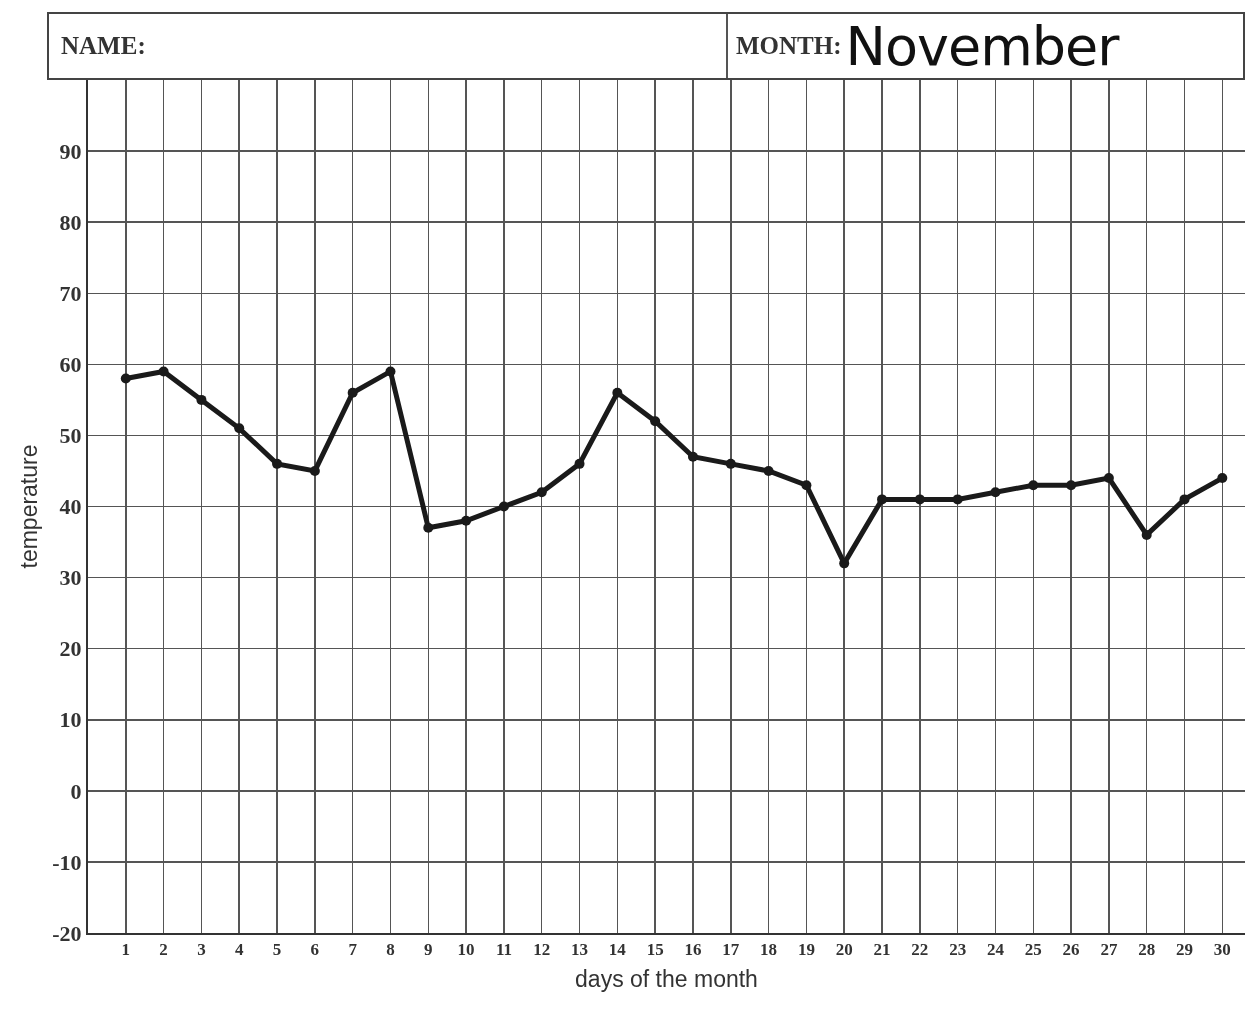 The height and width of the screenshot is (1014, 1260). What do you see at coordinates (1033, 950) in the screenshot?
I see `x-tick-label: 25` at bounding box center [1033, 950].